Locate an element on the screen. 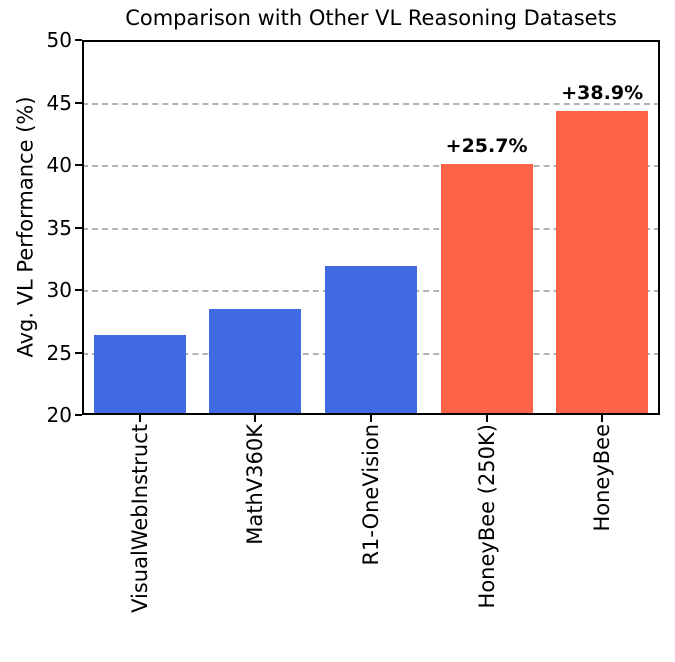  y-tick-label: 30 is located at coordinates (59, 290).